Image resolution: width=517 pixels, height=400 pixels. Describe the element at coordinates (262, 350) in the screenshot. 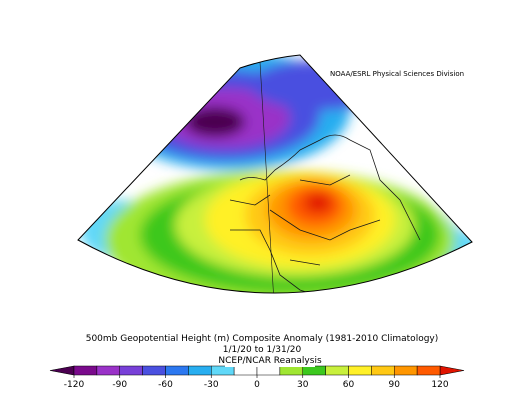

I see `period: 1/1/20 to 1/31/20` at that location.